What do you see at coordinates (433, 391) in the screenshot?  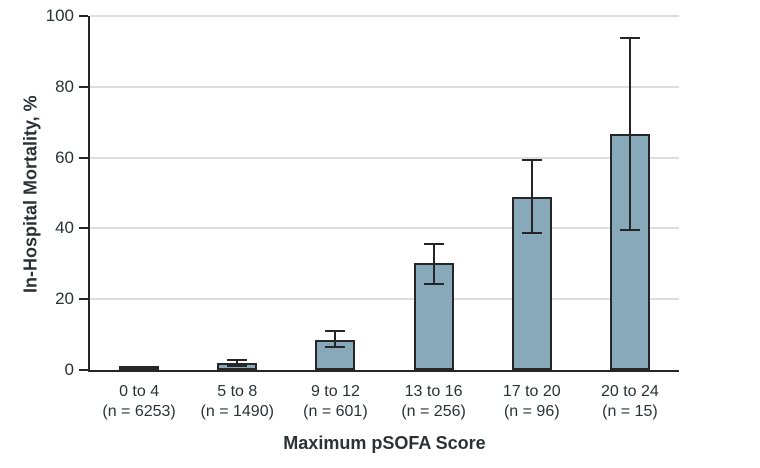 I see `x-category-range: 13 to 16` at bounding box center [433, 391].